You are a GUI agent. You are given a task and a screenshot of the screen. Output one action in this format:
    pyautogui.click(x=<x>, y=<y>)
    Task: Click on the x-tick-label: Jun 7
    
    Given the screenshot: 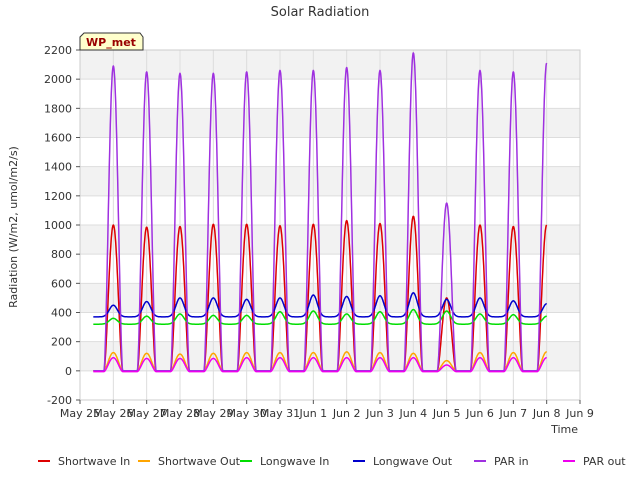 What is the action you would take?
    pyautogui.click(x=512, y=413)
    